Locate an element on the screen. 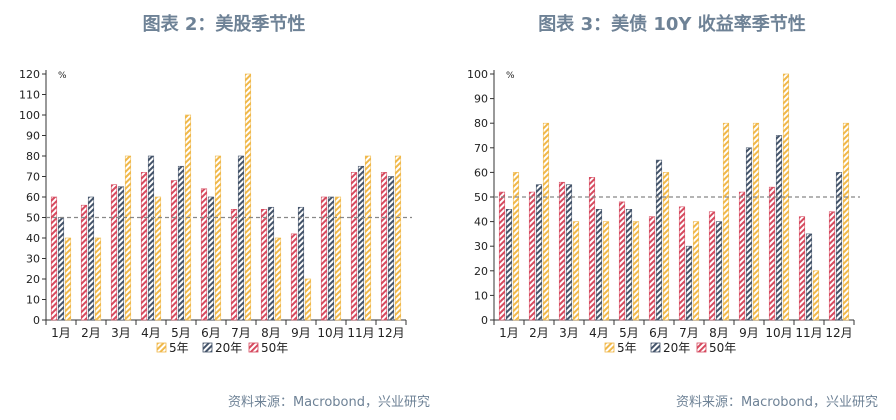 The width and height of the screenshot is (896, 420). y-tick-label: 10 is located at coordinates (33, 300).